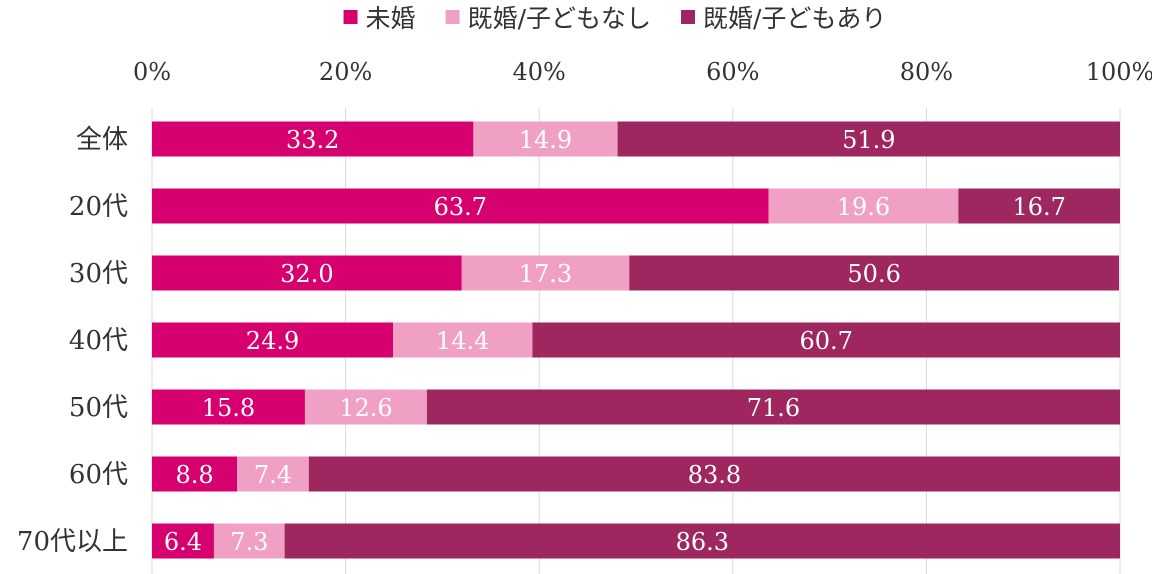 This screenshot has height=574, width=1152. What do you see at coordinates (98, 274) in the screenshot?
I see `category-label: 30代` at bounding box center [98, 274].